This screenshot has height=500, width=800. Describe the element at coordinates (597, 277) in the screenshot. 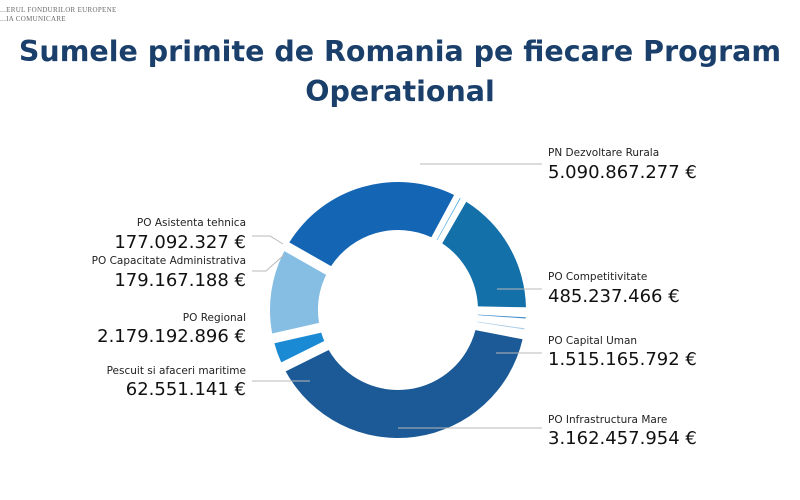

I see `slice-label-name: PO Competitivitate` at that location.